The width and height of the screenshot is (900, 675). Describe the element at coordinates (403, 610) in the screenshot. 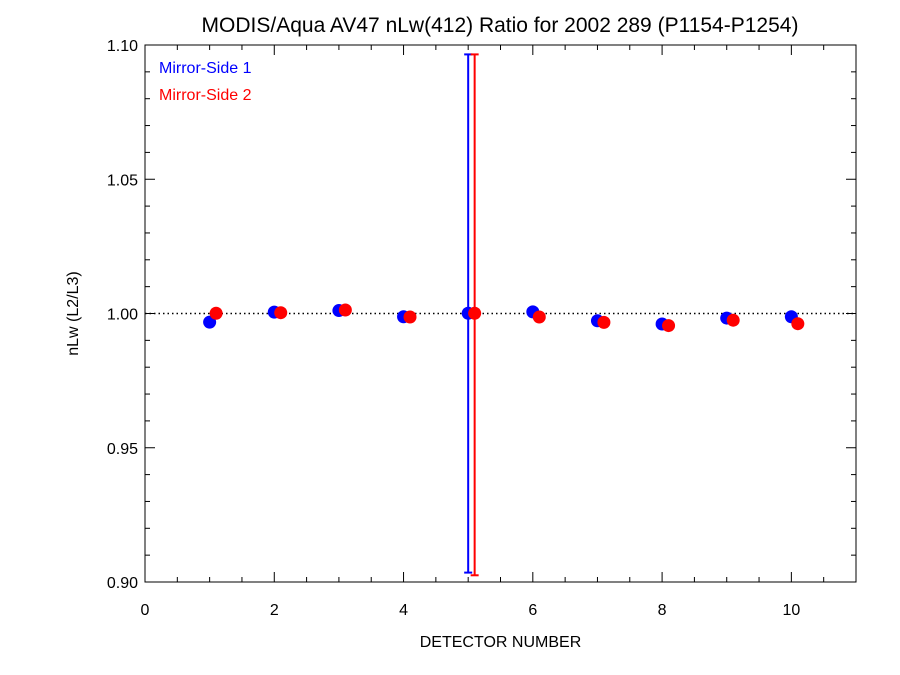

I see `x-tick-label: 4` at that location.